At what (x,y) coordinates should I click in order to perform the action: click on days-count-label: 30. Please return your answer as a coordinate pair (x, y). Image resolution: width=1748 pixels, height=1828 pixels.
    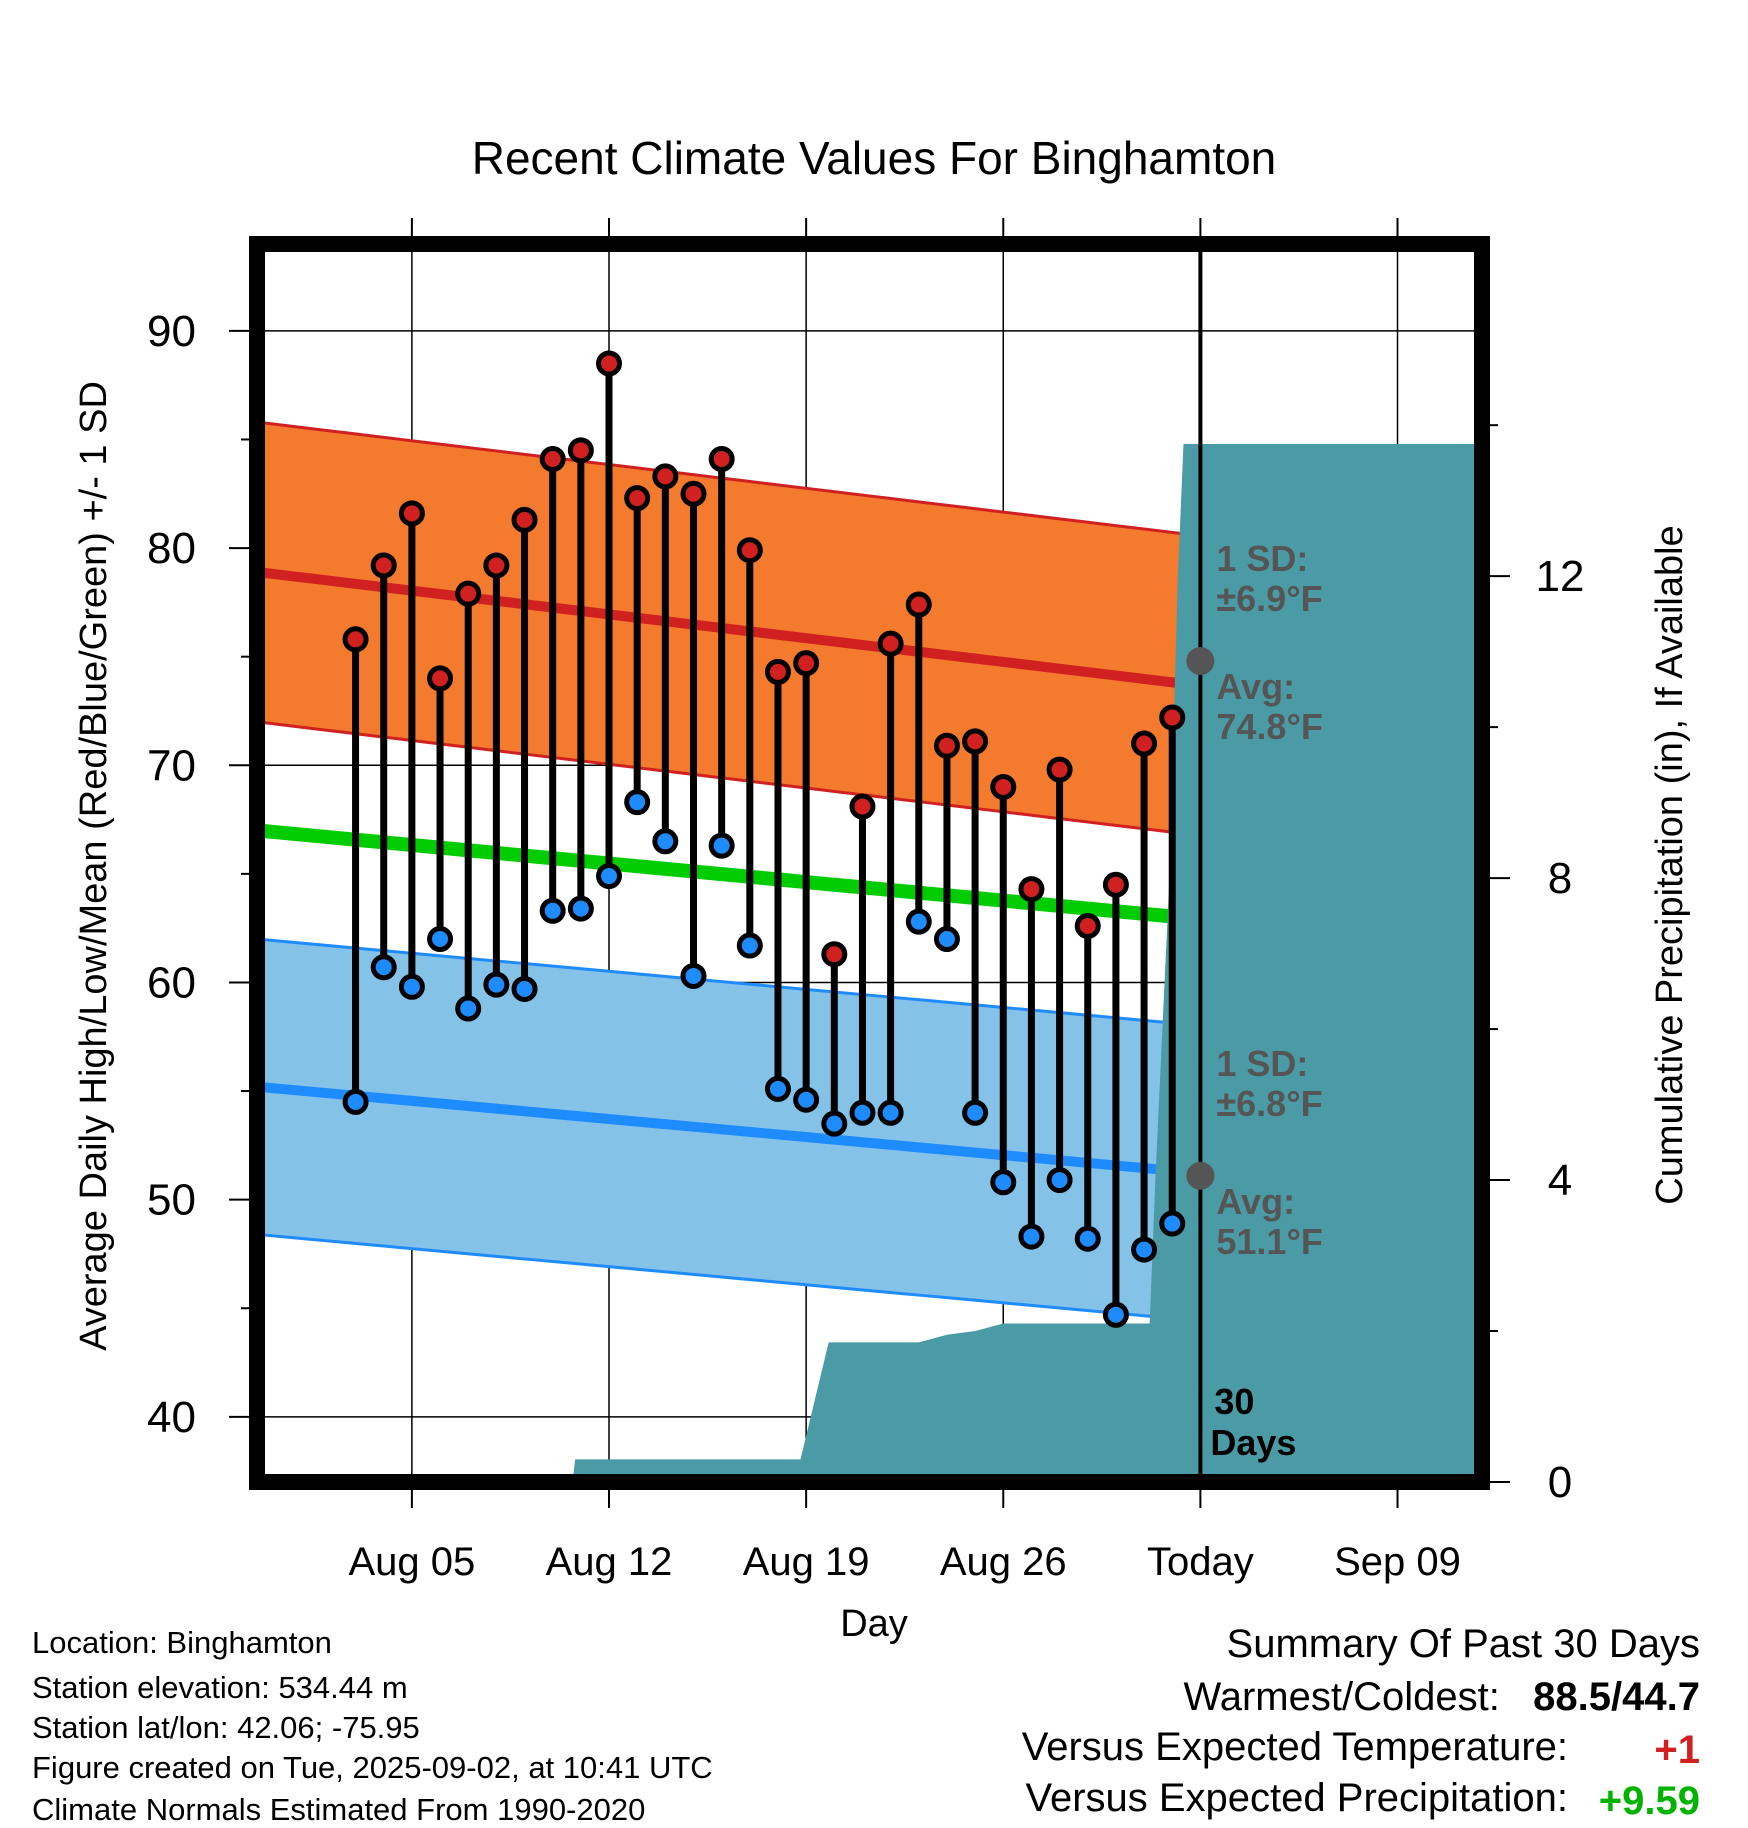
    Looking at the image, I should click on (1234, 1401).